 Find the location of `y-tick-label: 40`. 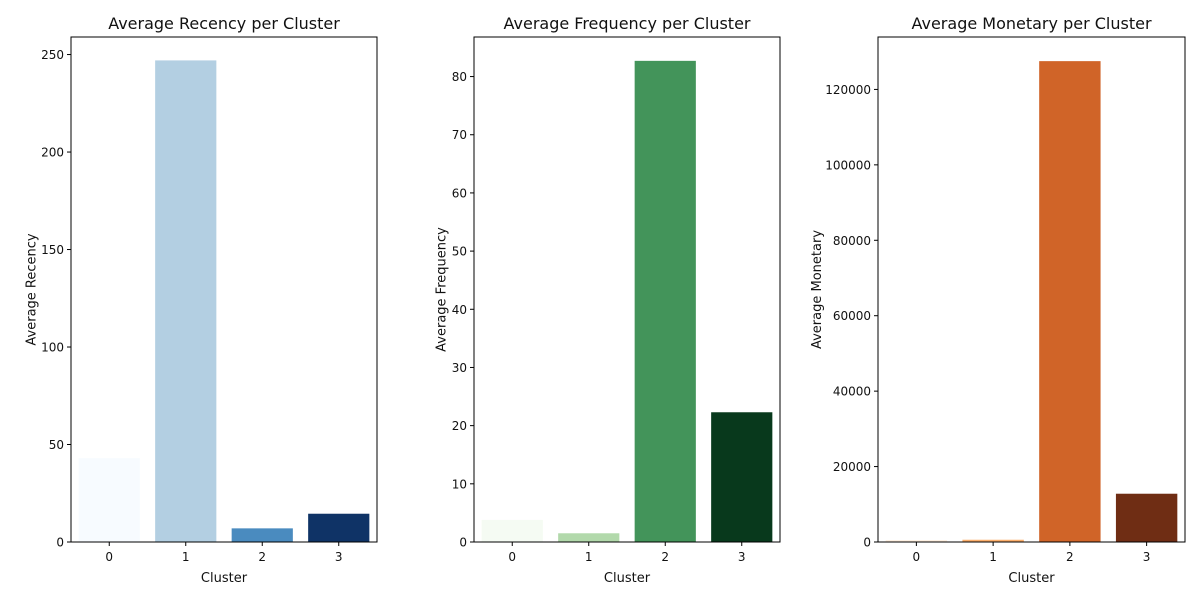

y-tick-label: 40 is located at coordinates (459, 310).